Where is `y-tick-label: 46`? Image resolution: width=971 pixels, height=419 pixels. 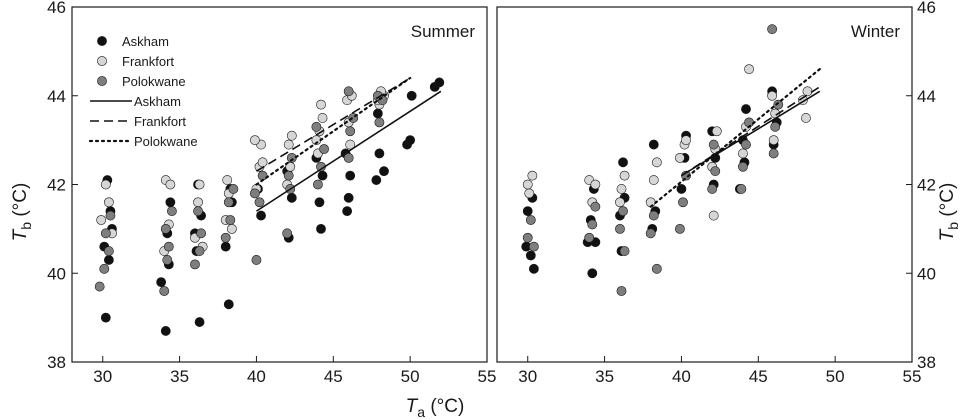 y-tick-label: 46 is located at coordinates (926, 8).